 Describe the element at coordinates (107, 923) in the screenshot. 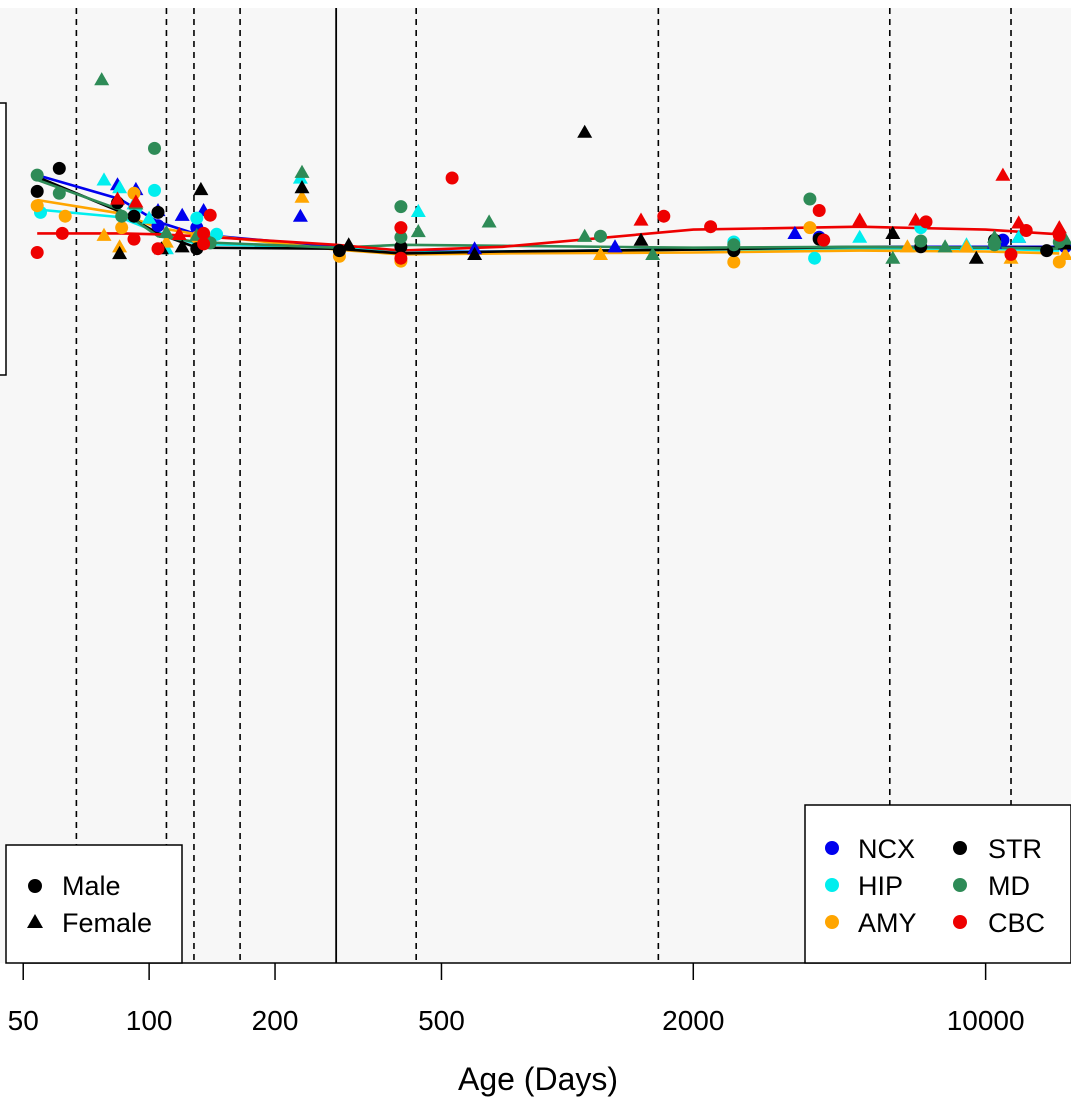

I see `legend-female-label: Female` at that location.